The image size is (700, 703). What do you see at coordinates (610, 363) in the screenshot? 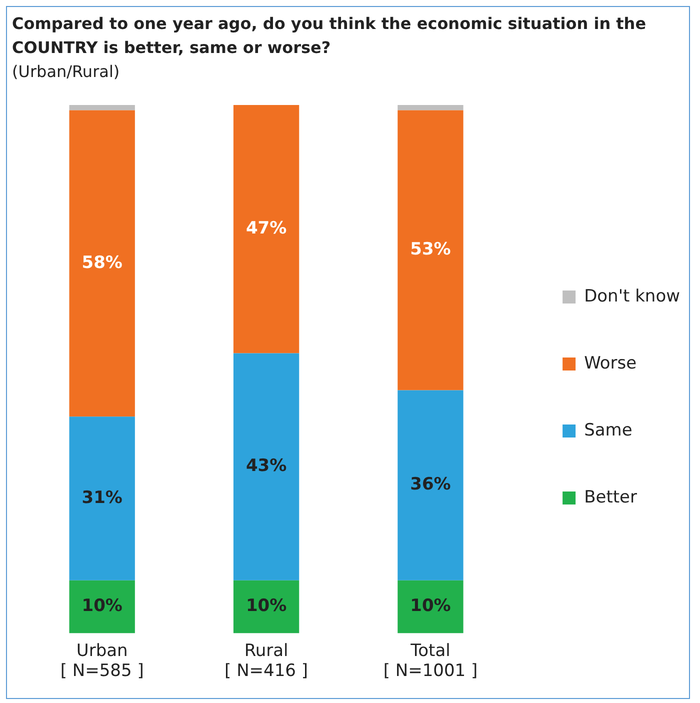
I see `legend-label: Worse` at bounding box center [610, 363].